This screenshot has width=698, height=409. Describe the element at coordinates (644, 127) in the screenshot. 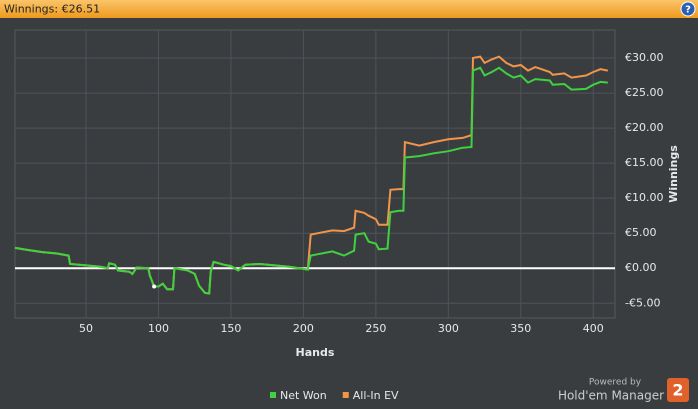

I see `y-tick-label: €20.00` at that location.